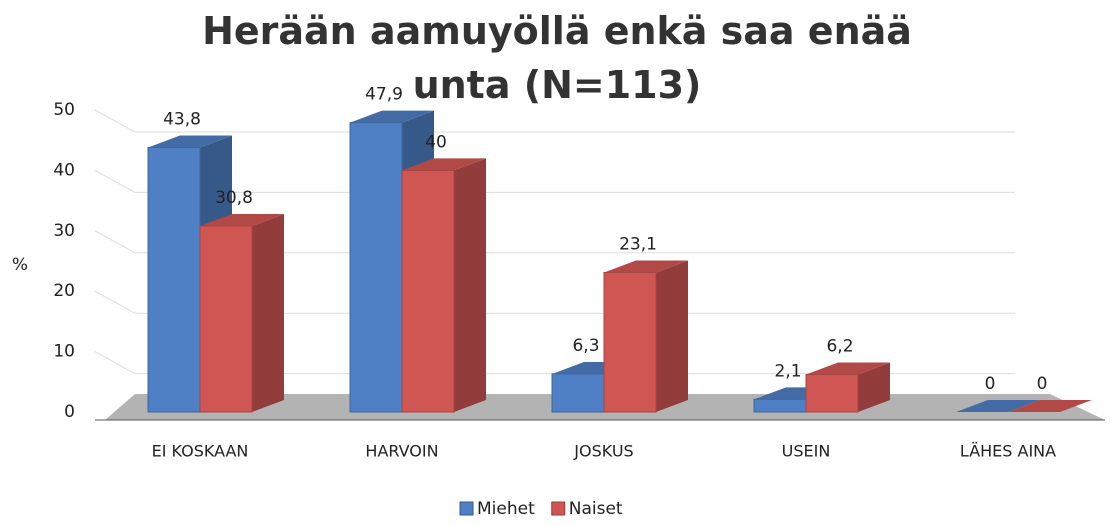 This screenshot has width=1114, height=526. I want to click on data-label: 30,8, so click(234, 198).